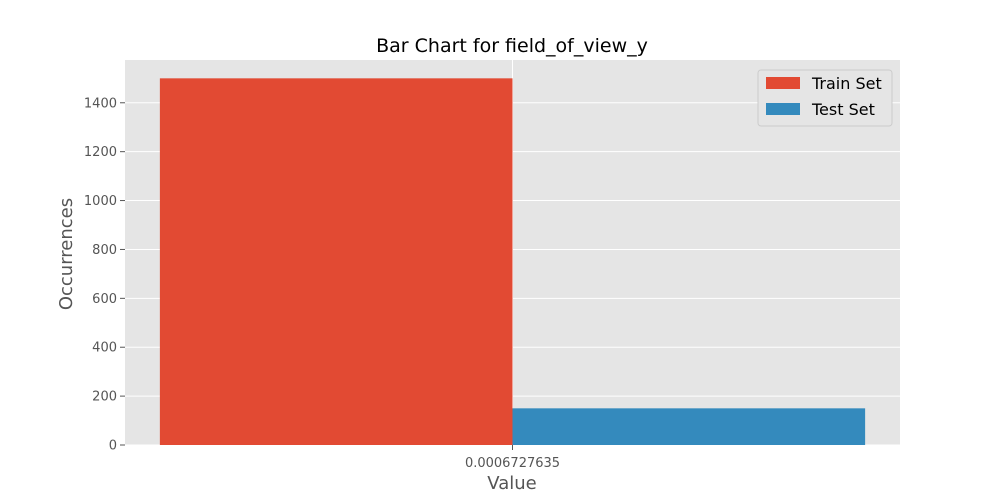 The height and width of the screenshot is (504, 1000). What do you see at coordinates (104, 275) in the screenshot?
I see `y-axis: 0 200 400 600 800 1000 1200 1400` at bounding box center [104, 275].